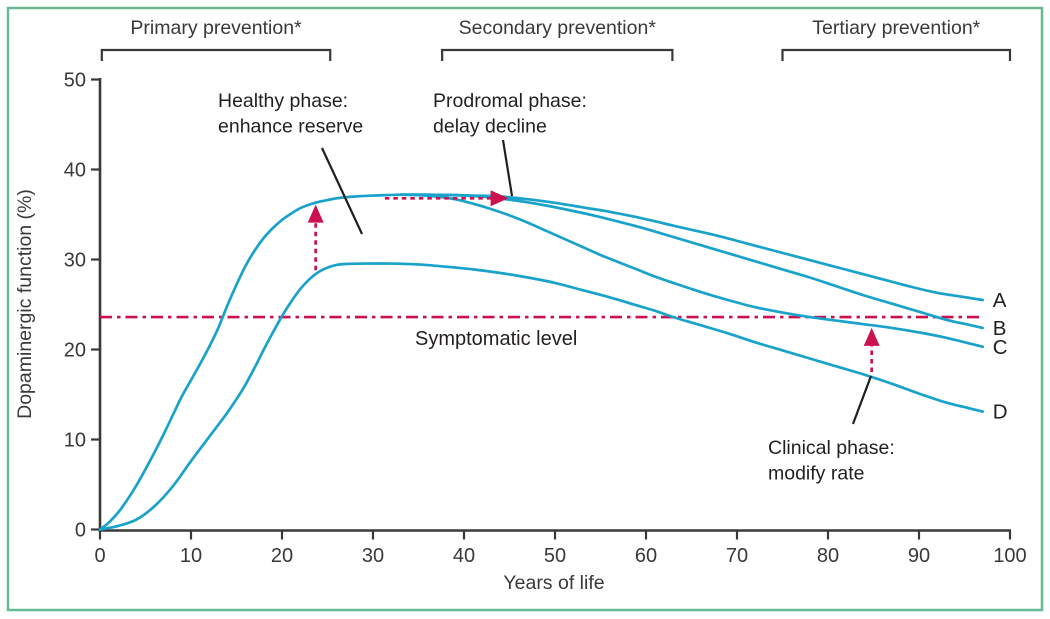 The image size is (1050, 619). I want to click on x-tick-label: 100, so click(1009, 556).